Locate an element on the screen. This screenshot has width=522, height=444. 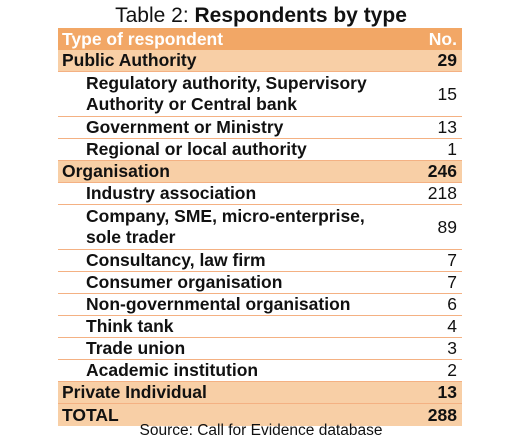
table-row: Non-governmental organisation 6 is located at coordinates (260, 305).